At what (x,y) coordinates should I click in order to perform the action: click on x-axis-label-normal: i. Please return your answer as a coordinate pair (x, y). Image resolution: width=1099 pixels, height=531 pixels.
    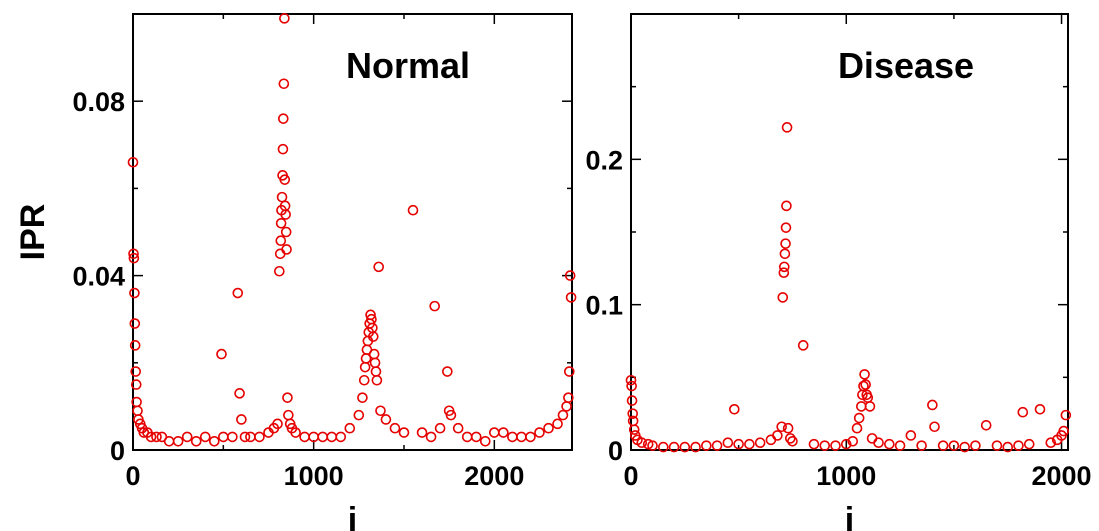
    Looking at the image, I should click on (352, 516).